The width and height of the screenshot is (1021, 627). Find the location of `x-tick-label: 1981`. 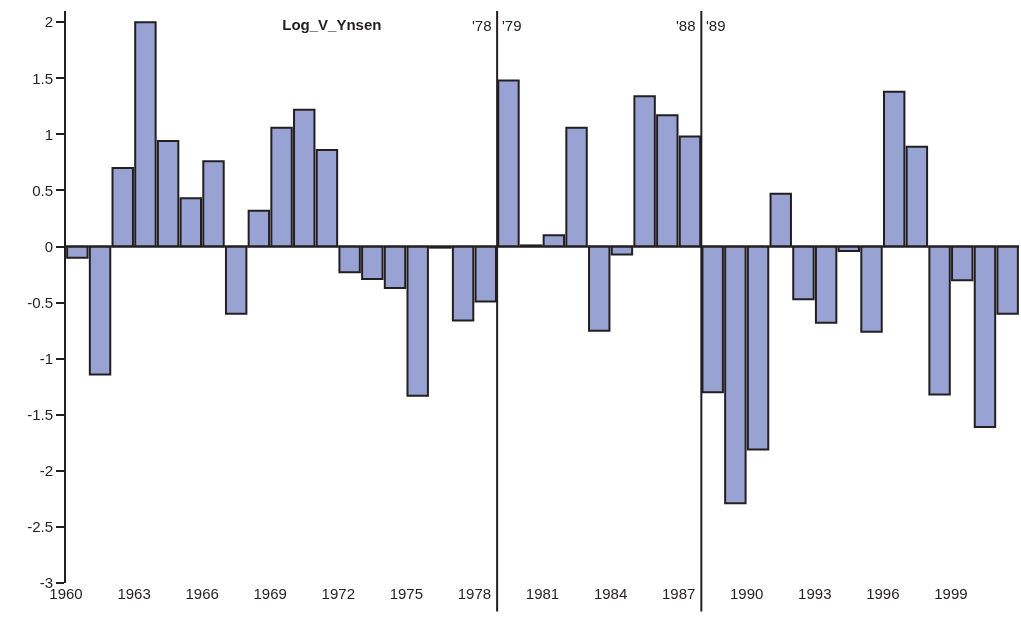

x-tick-label: 1981 is located at coordinates (542, 593).